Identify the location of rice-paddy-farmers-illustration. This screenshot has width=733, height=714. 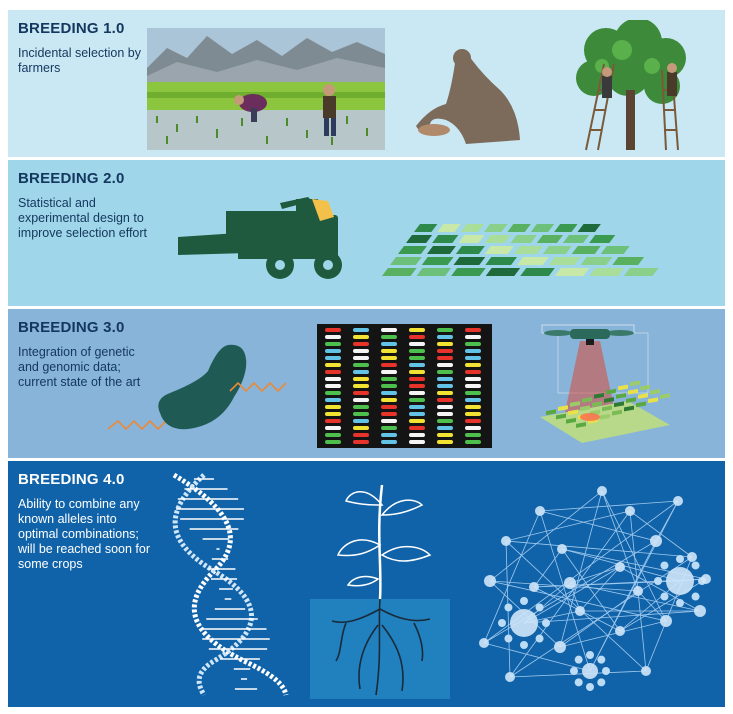
(266, 89).